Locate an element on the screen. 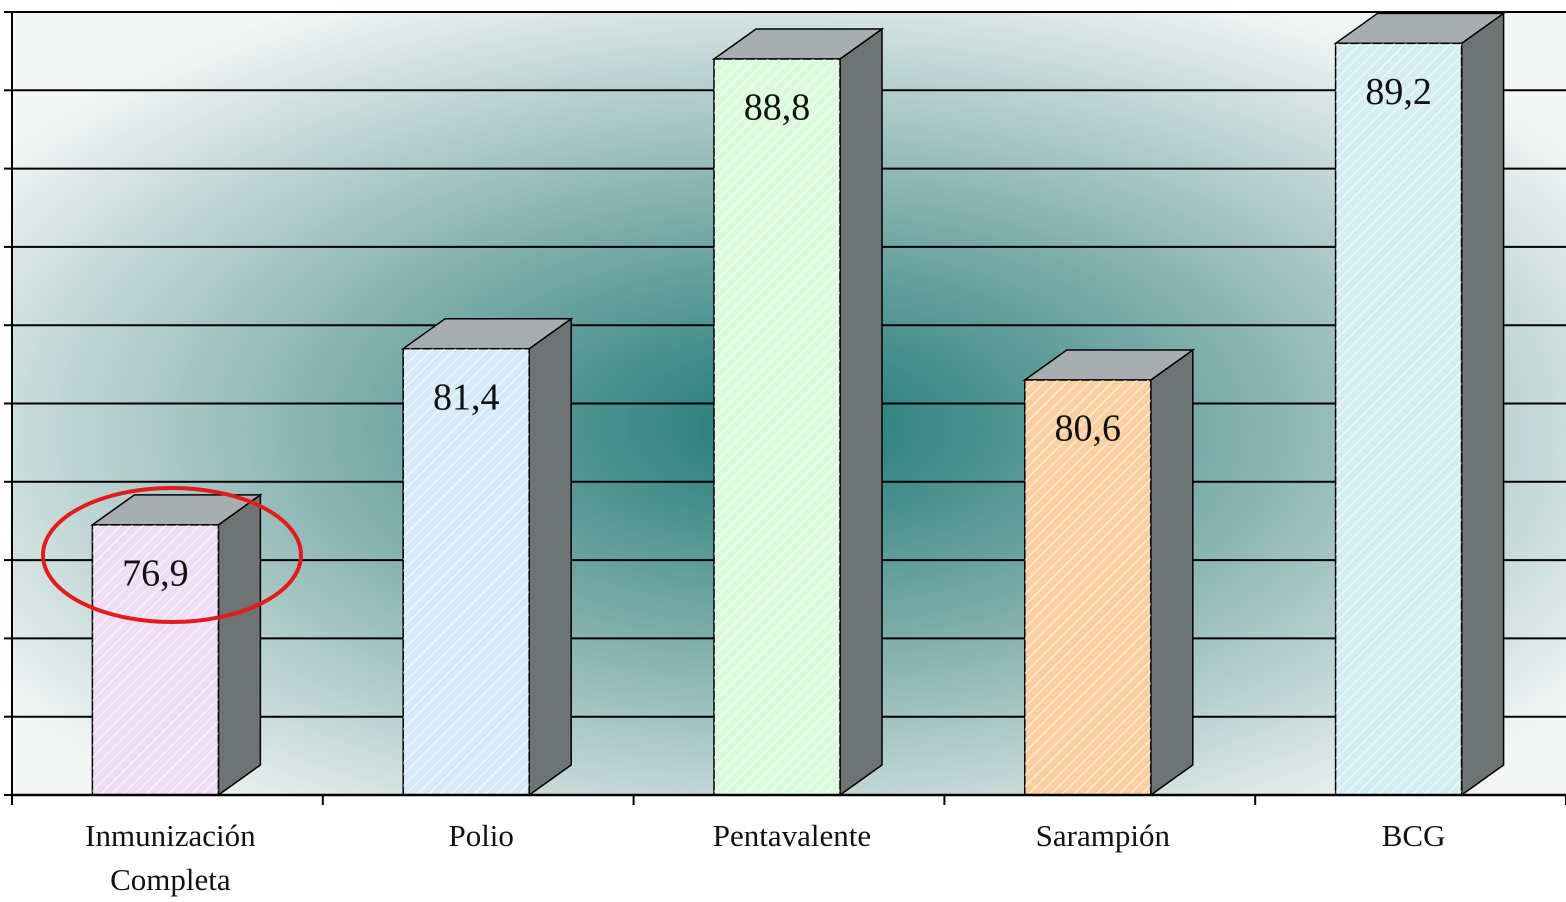 This screenshot has width=1566, height=902. highlight-ellipse is located at coordinates (172, 555).